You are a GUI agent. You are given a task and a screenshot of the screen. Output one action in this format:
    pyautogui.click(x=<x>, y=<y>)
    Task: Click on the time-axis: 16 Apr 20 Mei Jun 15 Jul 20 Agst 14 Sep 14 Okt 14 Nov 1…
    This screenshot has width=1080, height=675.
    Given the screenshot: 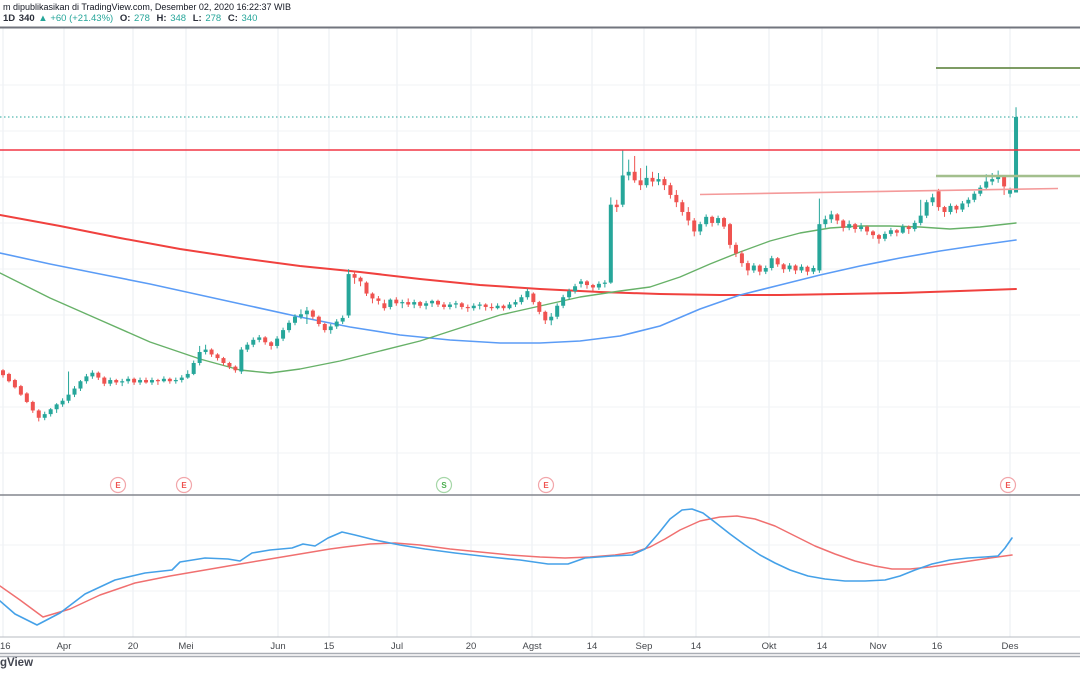 What is the action you would take?
    pyautogui.click(x=509, y=646)
    